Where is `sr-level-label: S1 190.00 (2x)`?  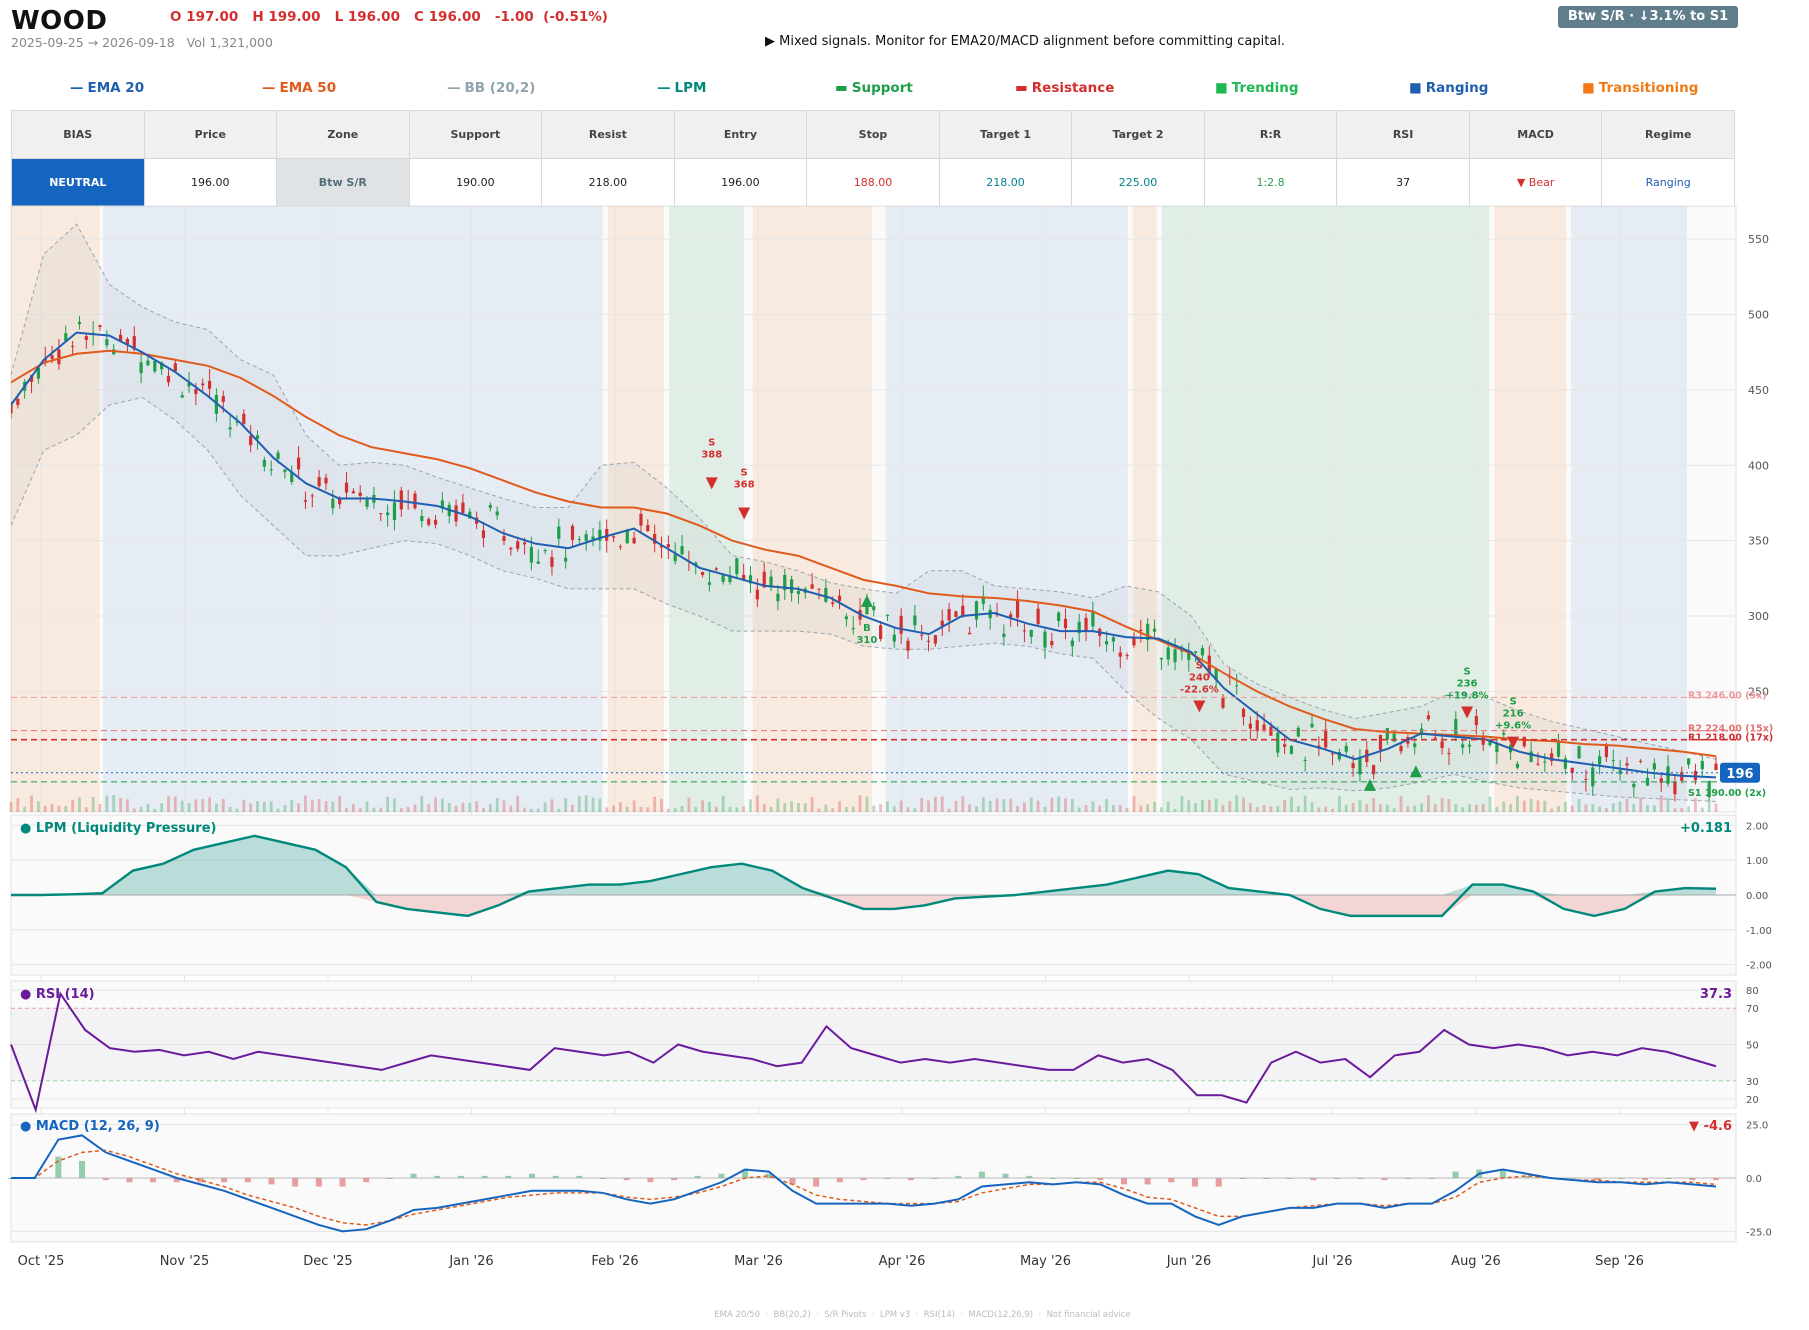 sr-level-label: S1 190.00 (2x) is located at coordinates (1727, 793).